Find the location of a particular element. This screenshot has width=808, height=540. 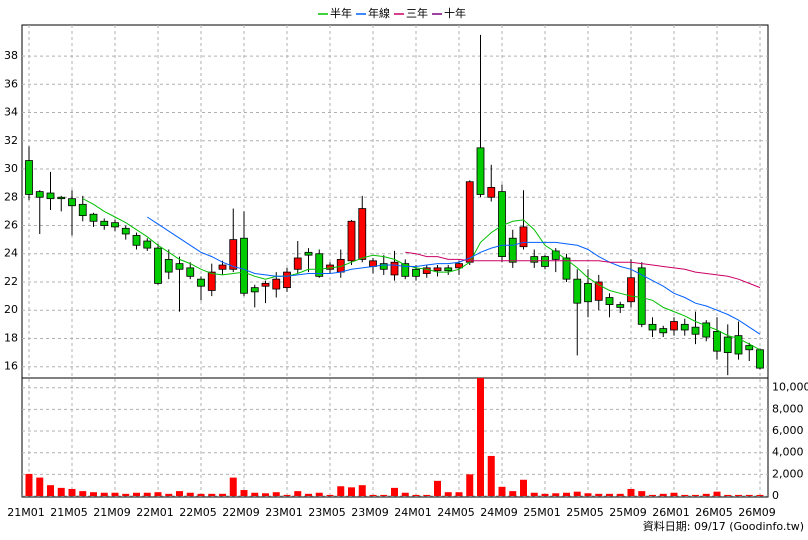

x-tick-label: 23M09 is located at coordinates (370, 512).